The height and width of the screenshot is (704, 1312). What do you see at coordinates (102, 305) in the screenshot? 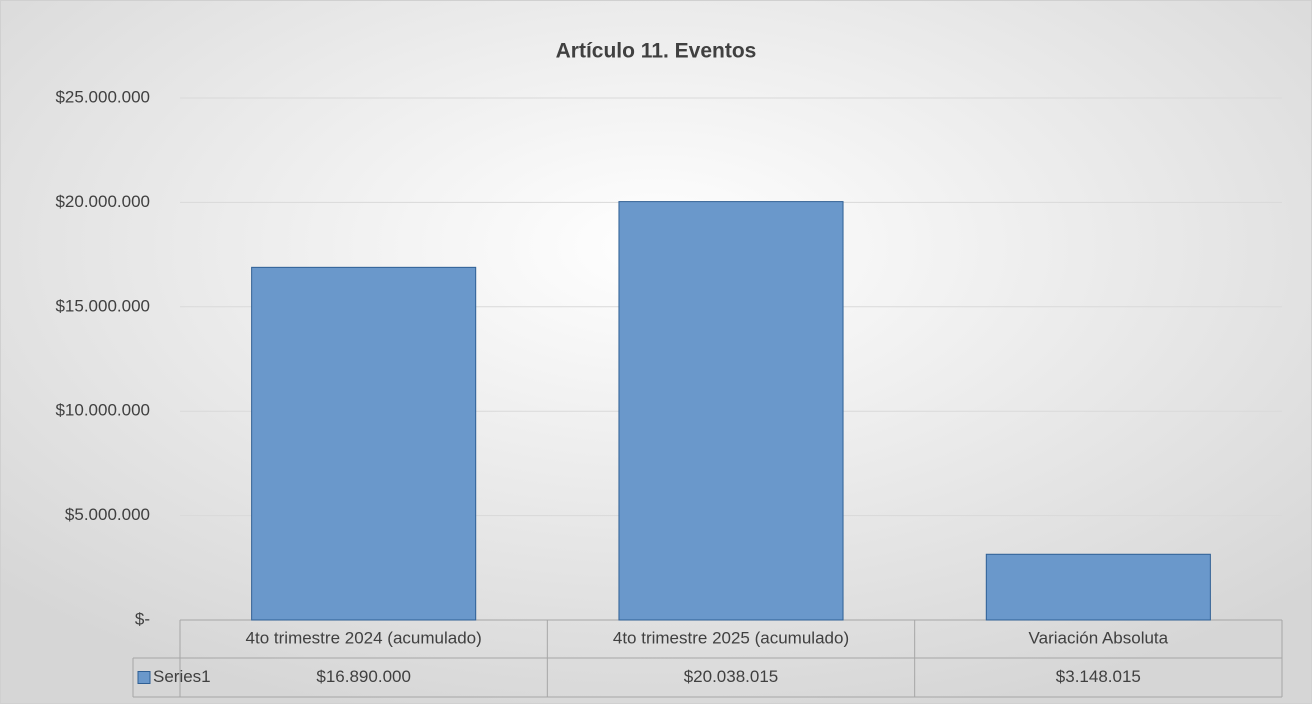
I see `y-tick-label: $15.000.000` at bounding box center [102, 305].